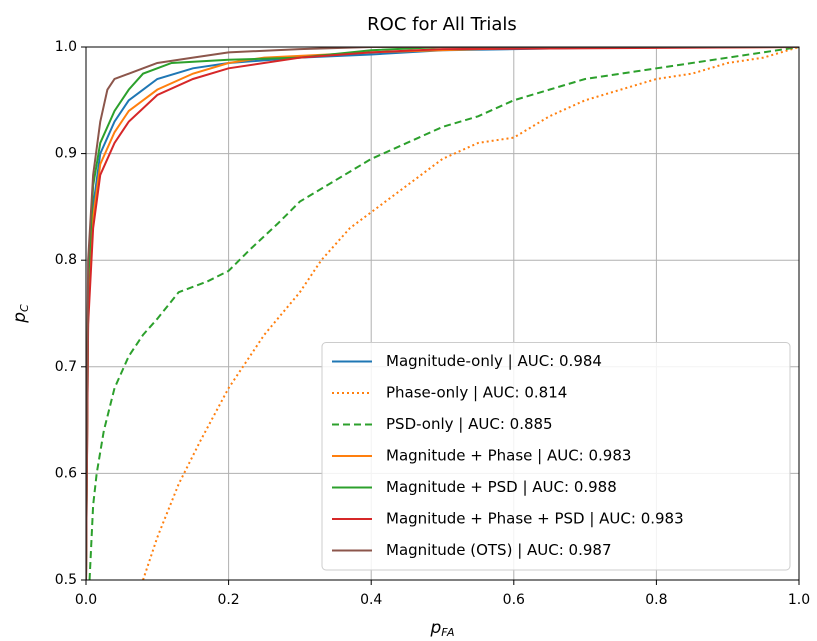  I want to click on x-tick-label: 0.8, so click(656, 600).